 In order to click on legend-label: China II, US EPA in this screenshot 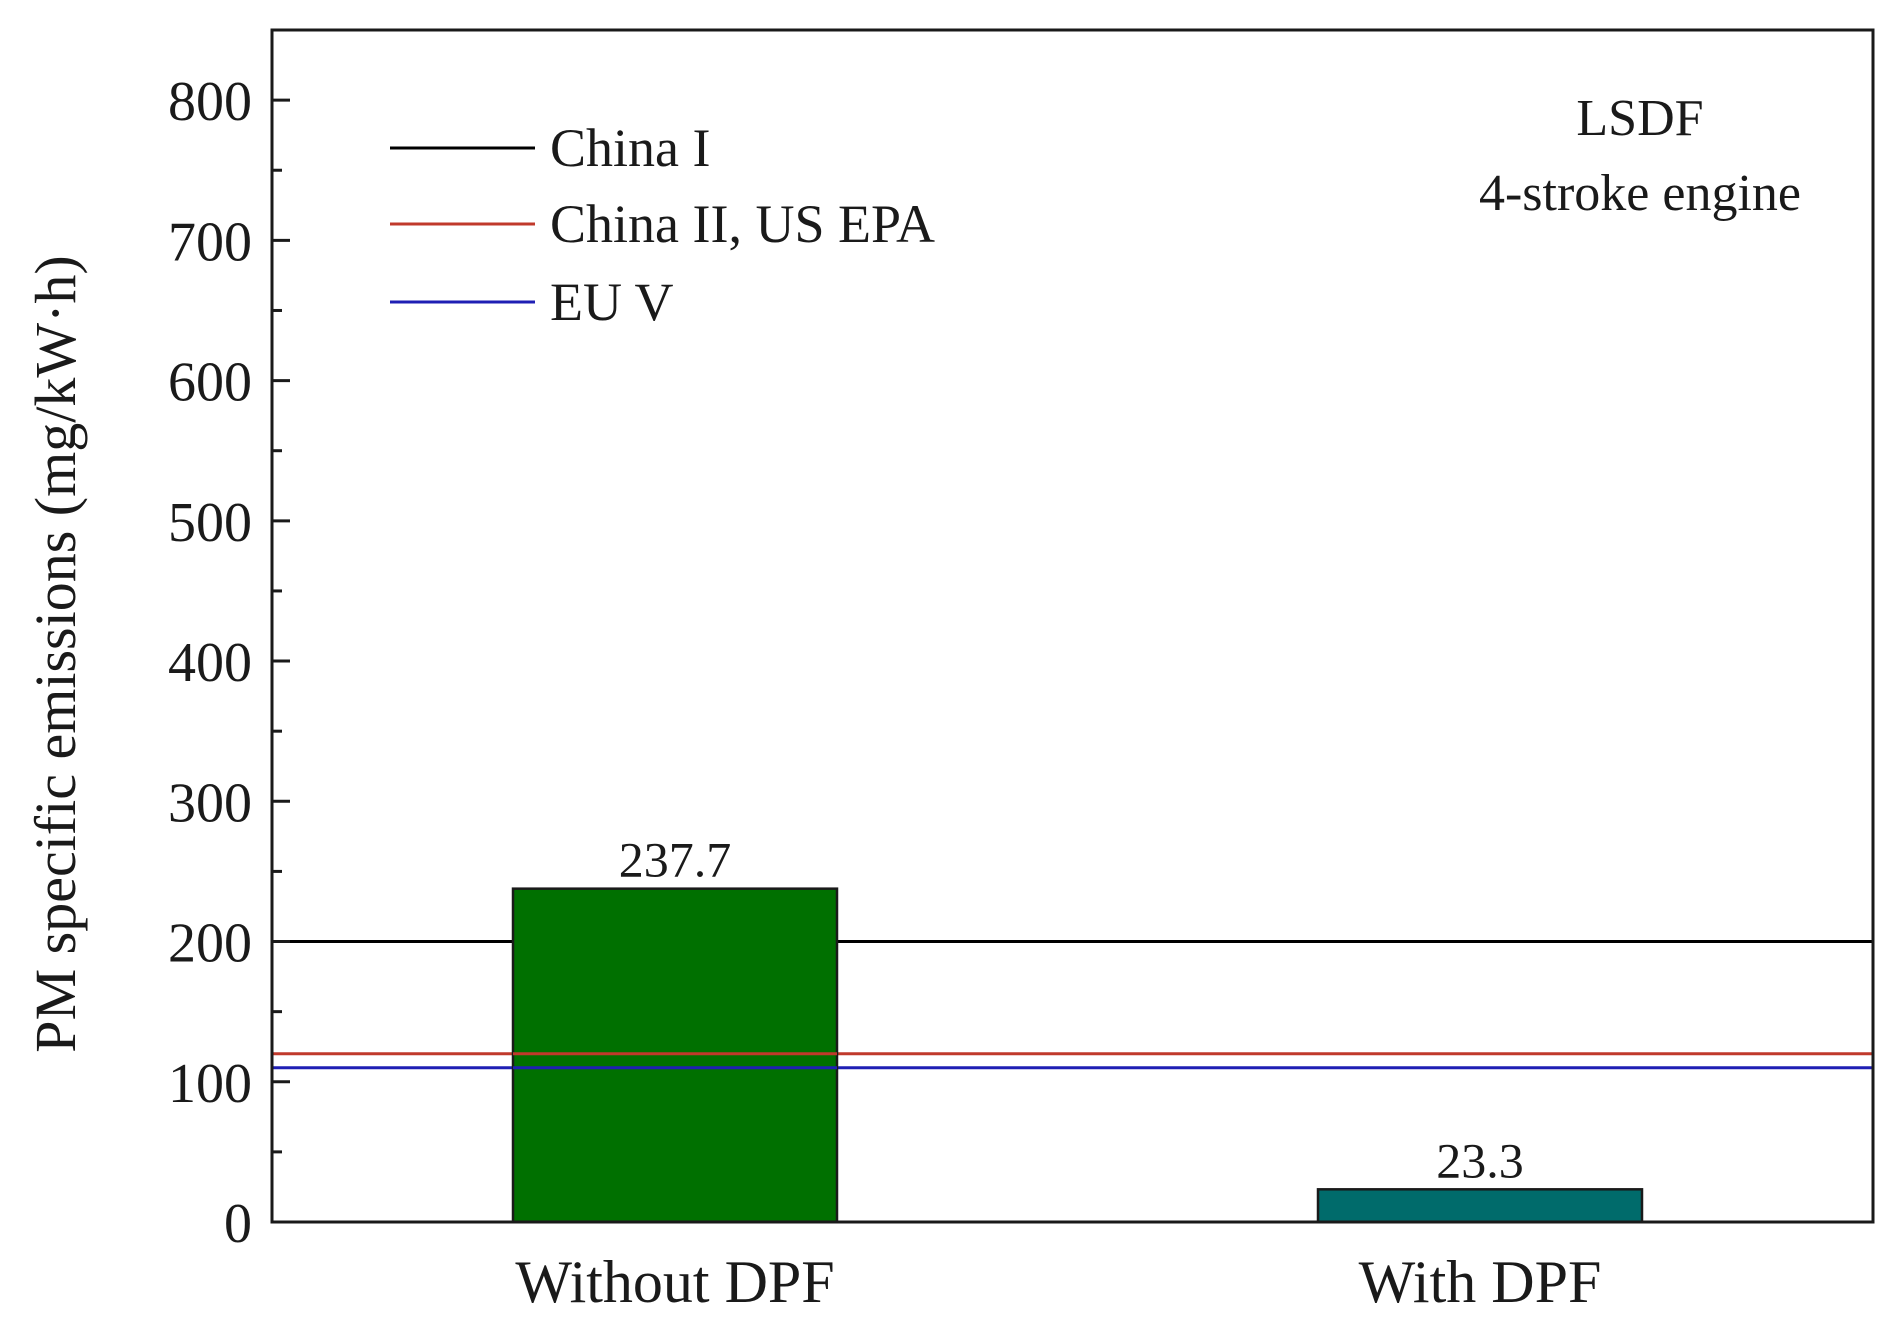, I will do `click(742, 224)`.